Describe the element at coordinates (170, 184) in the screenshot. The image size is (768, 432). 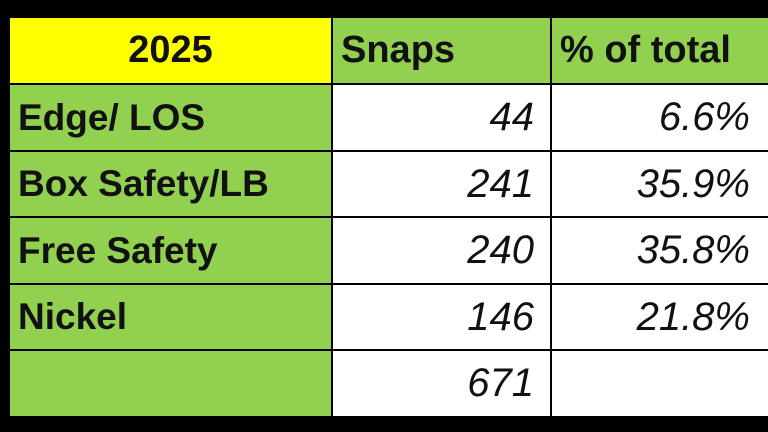
I see `row-label: Box Safety/LB` at that location.